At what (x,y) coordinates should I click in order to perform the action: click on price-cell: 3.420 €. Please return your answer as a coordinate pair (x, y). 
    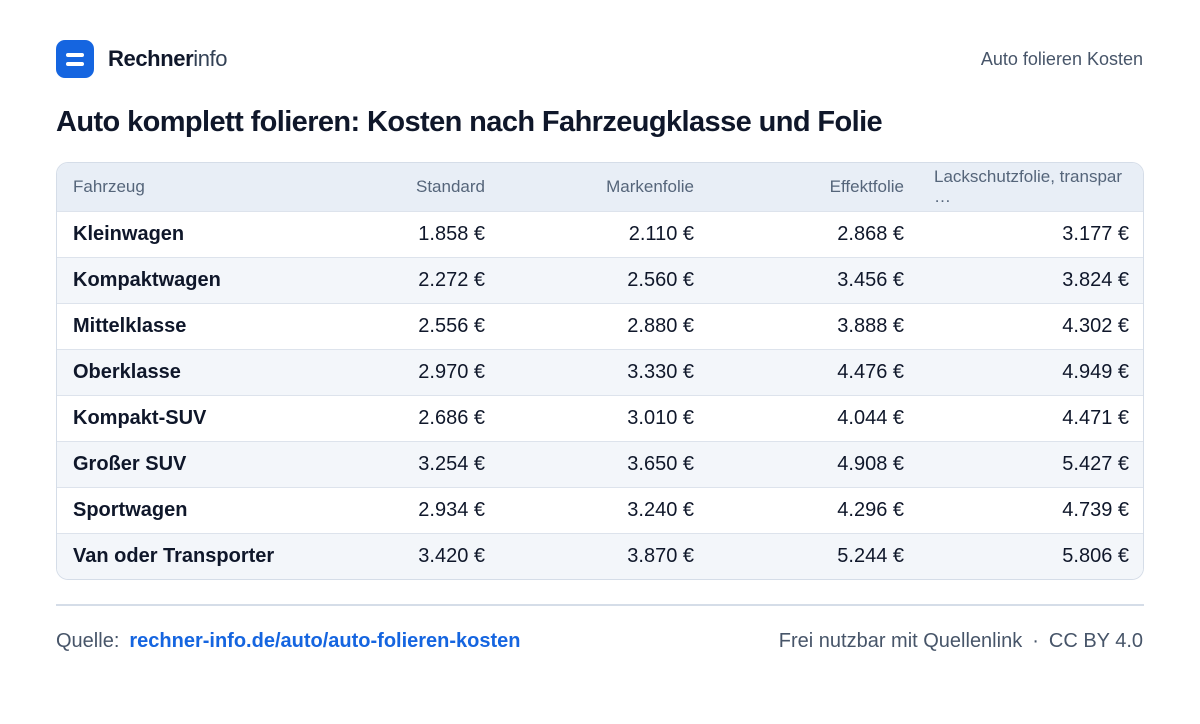
    Looking at the image, I should click on (451, 555).